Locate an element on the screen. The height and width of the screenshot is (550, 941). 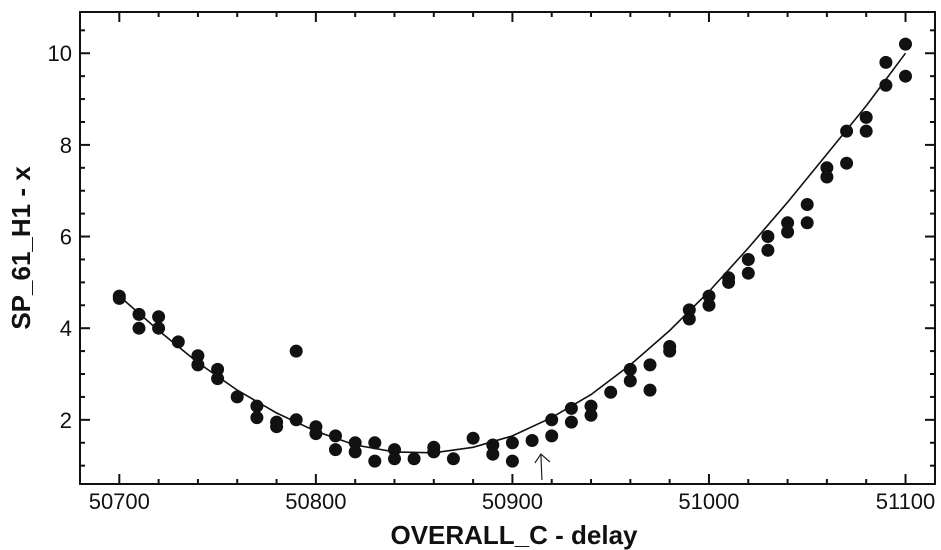
x-tick-label: 50700 is located at coordinates (119, 501).